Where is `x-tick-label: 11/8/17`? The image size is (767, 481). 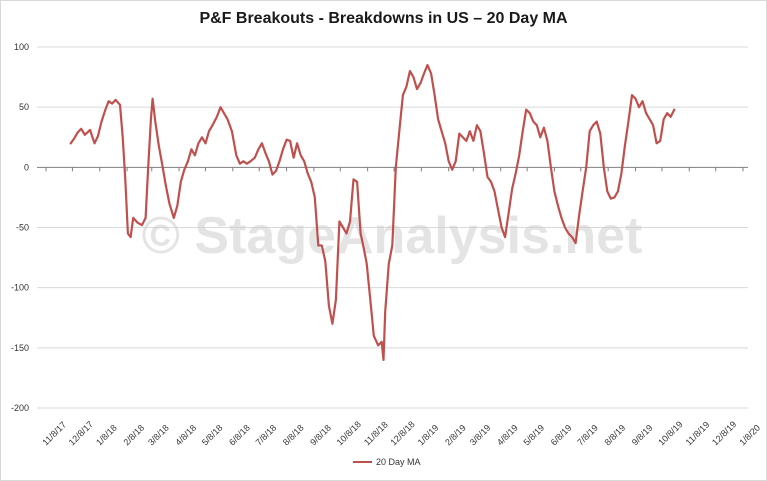 x-tick-label: 11/8/17 is located at coordinates (54, 434).